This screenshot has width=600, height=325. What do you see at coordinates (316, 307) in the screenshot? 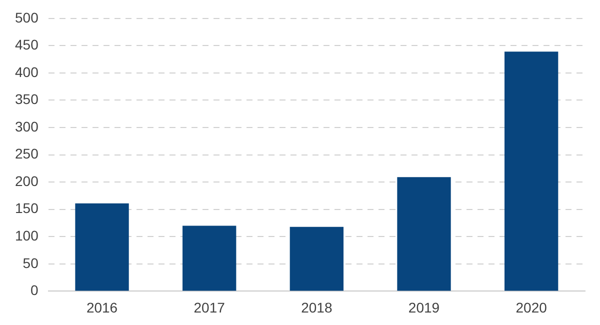
I see `x-tick-label: 2018` at bounding box center [316, 307].